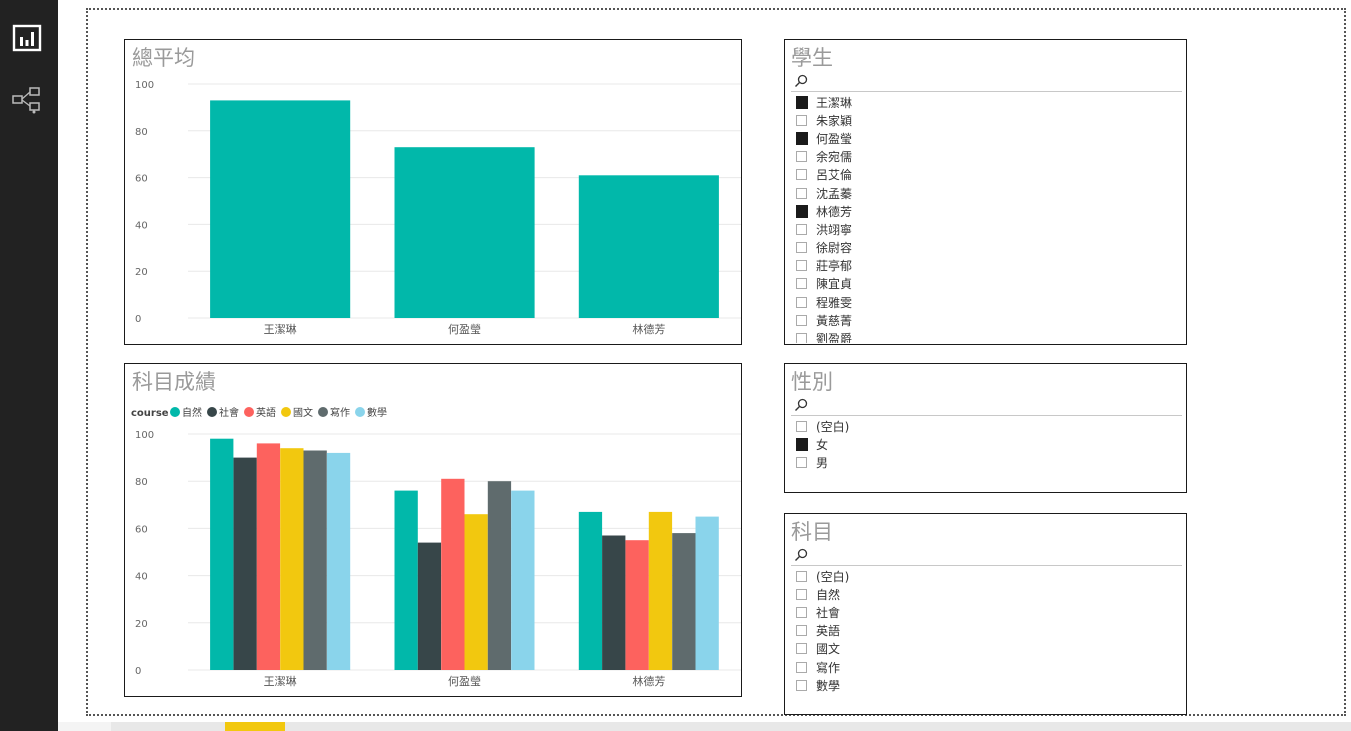  Describe the element at coordinates (27, 101) in the screenshot. I see `relationships-model-icon` at that location.